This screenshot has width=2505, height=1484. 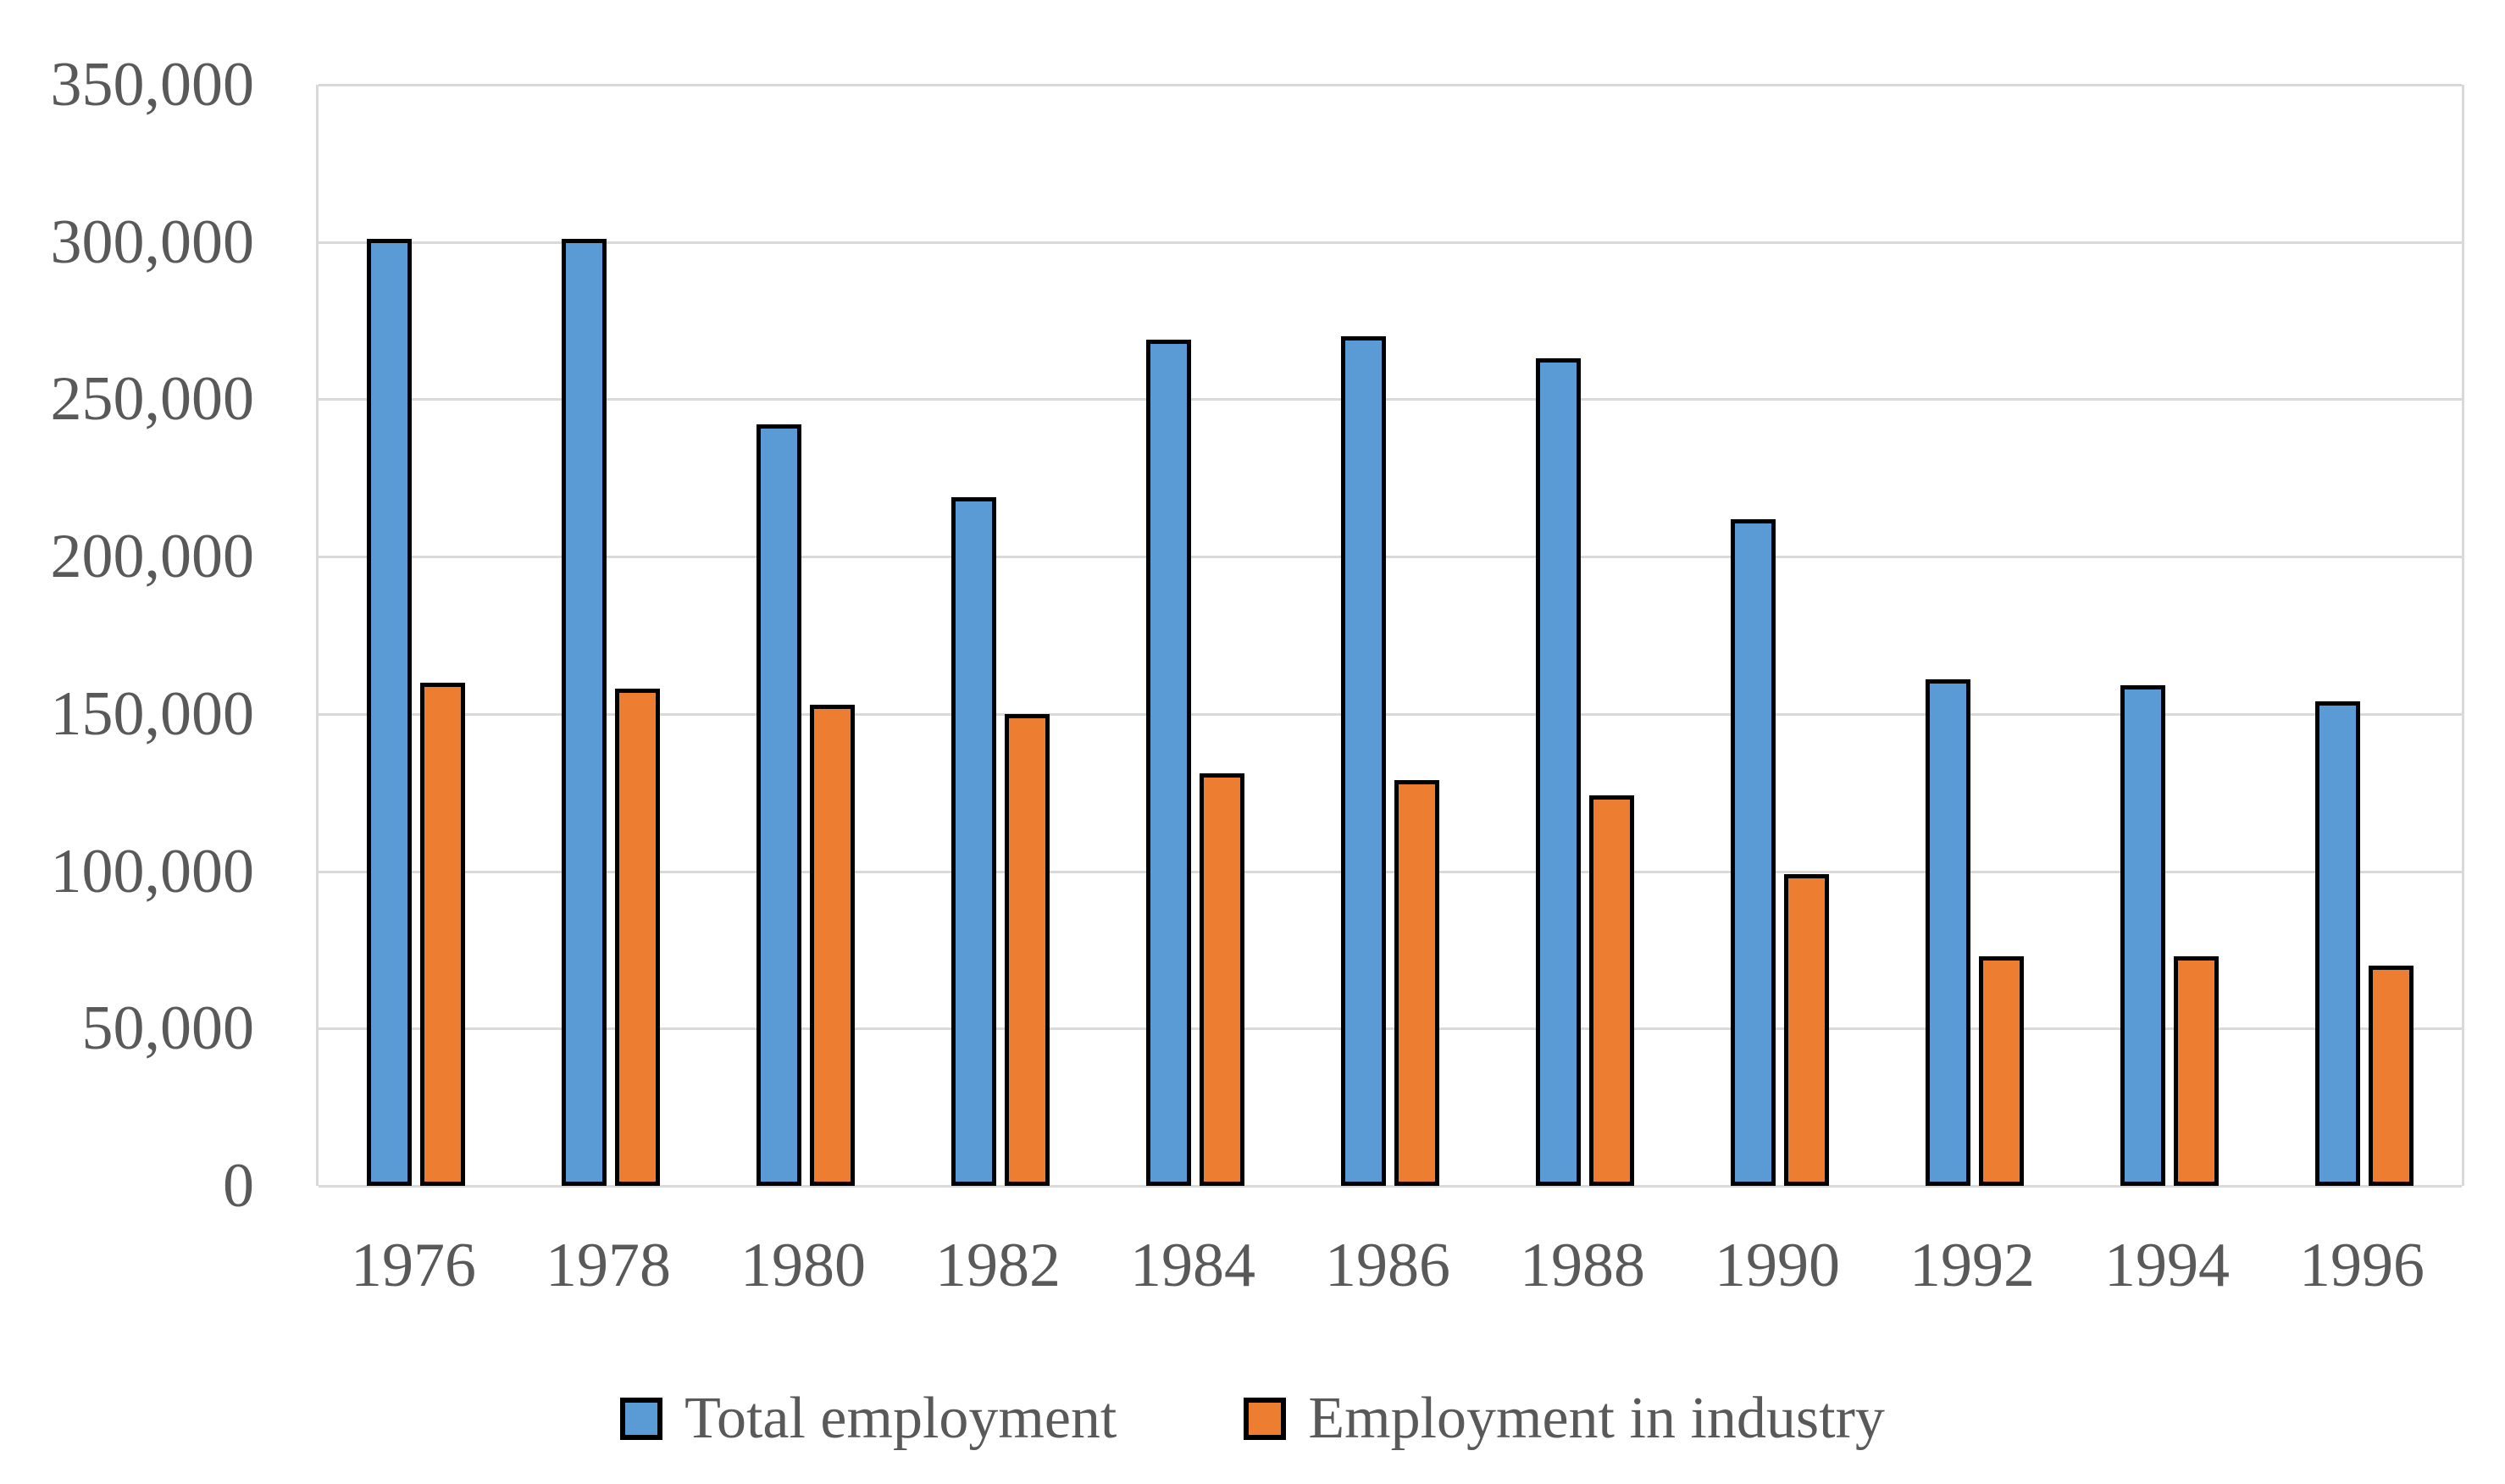 I want to click on legend: Total employment Employment in industry, so click(x=1253, y=1418).